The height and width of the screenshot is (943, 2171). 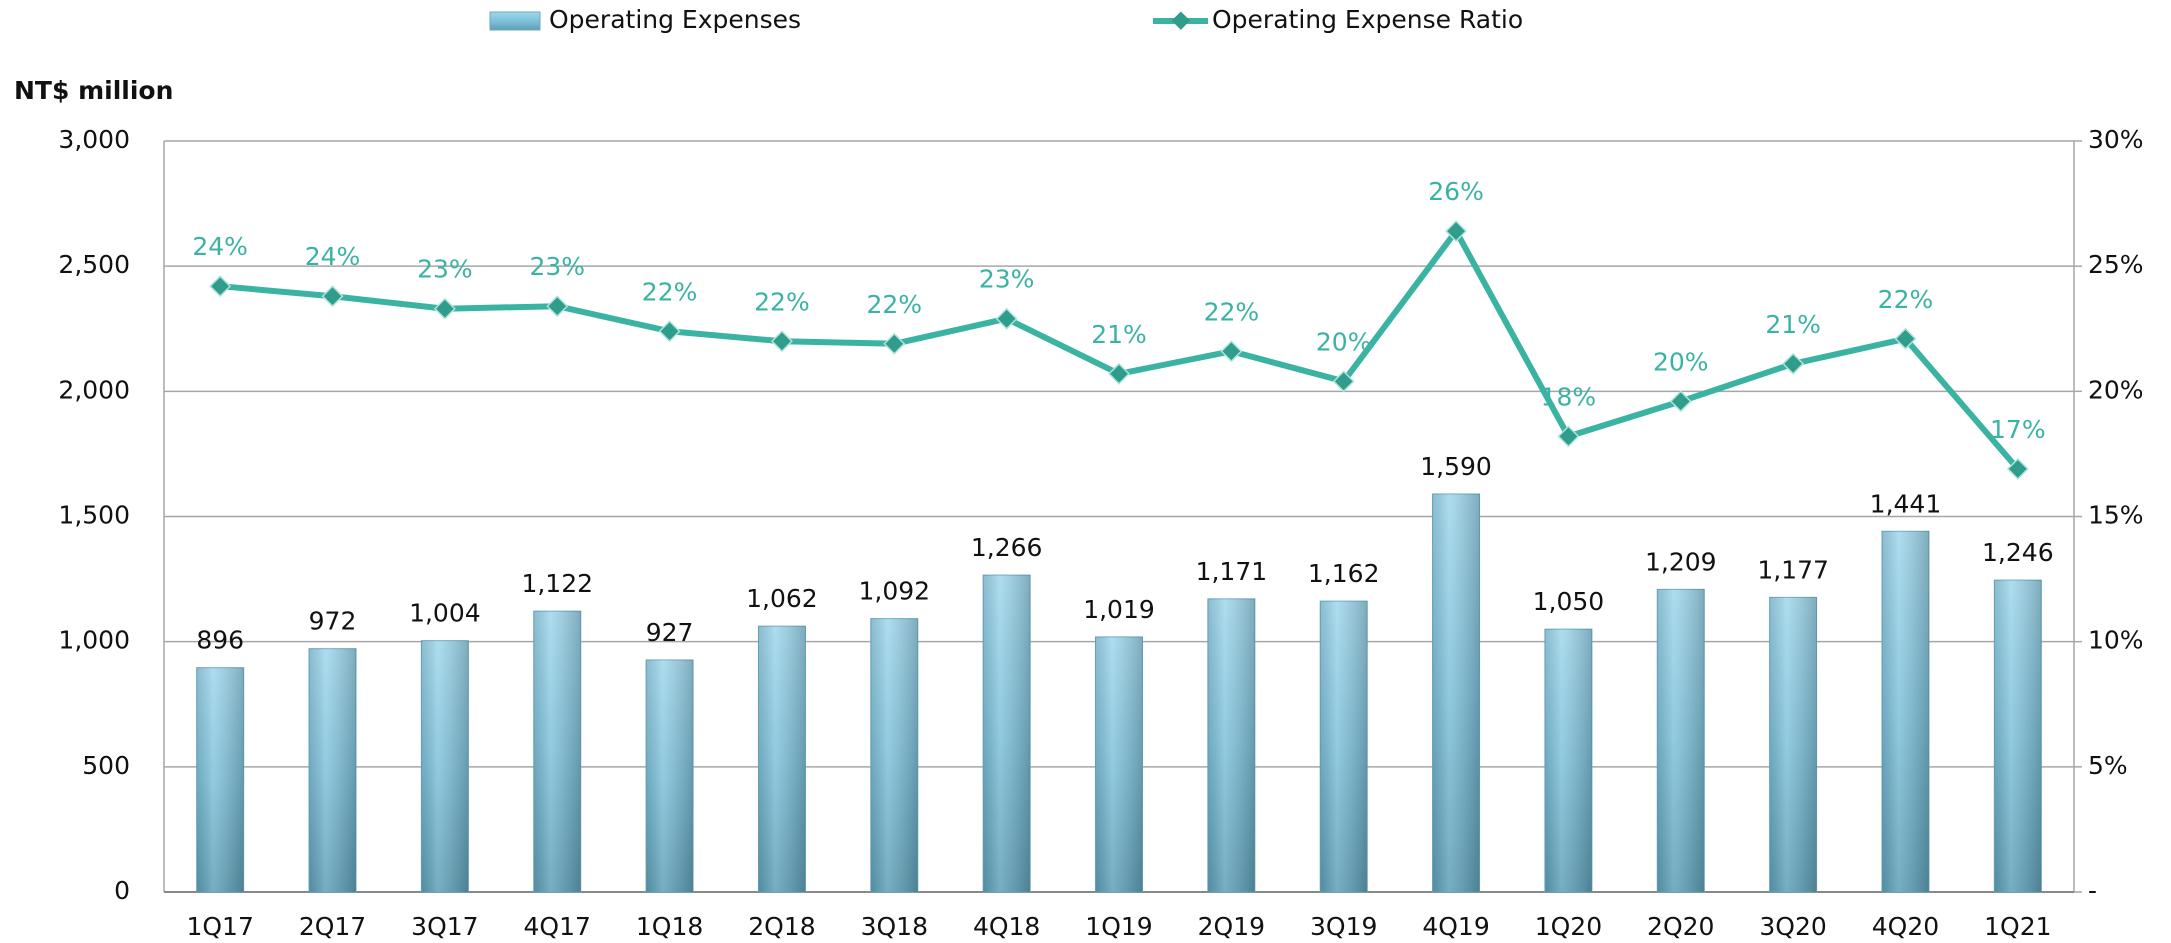 What do you see at coordinates (1455, 926) in the screenshot?
I see `x-tick-label: 4Q19` at bounding box center [1455, 926].